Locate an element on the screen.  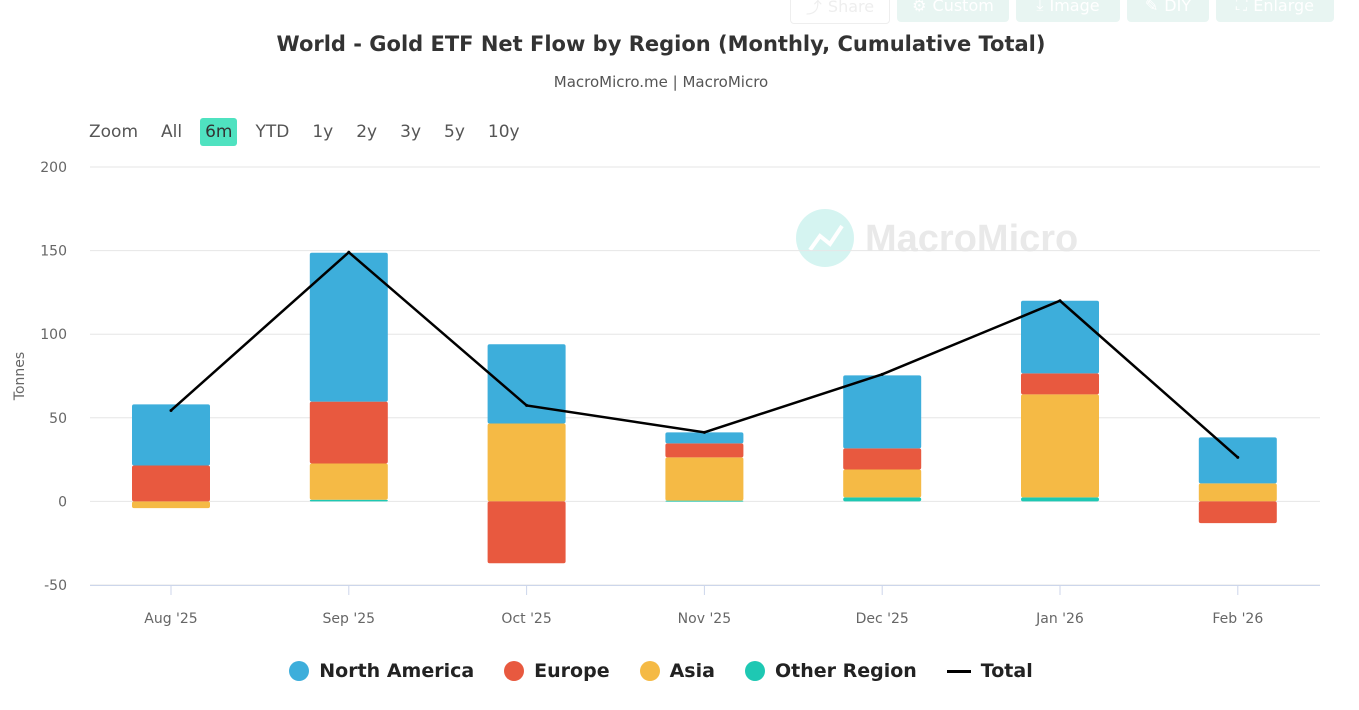
x-tick-label: Dec '25 is located at coordinates (882, 619).